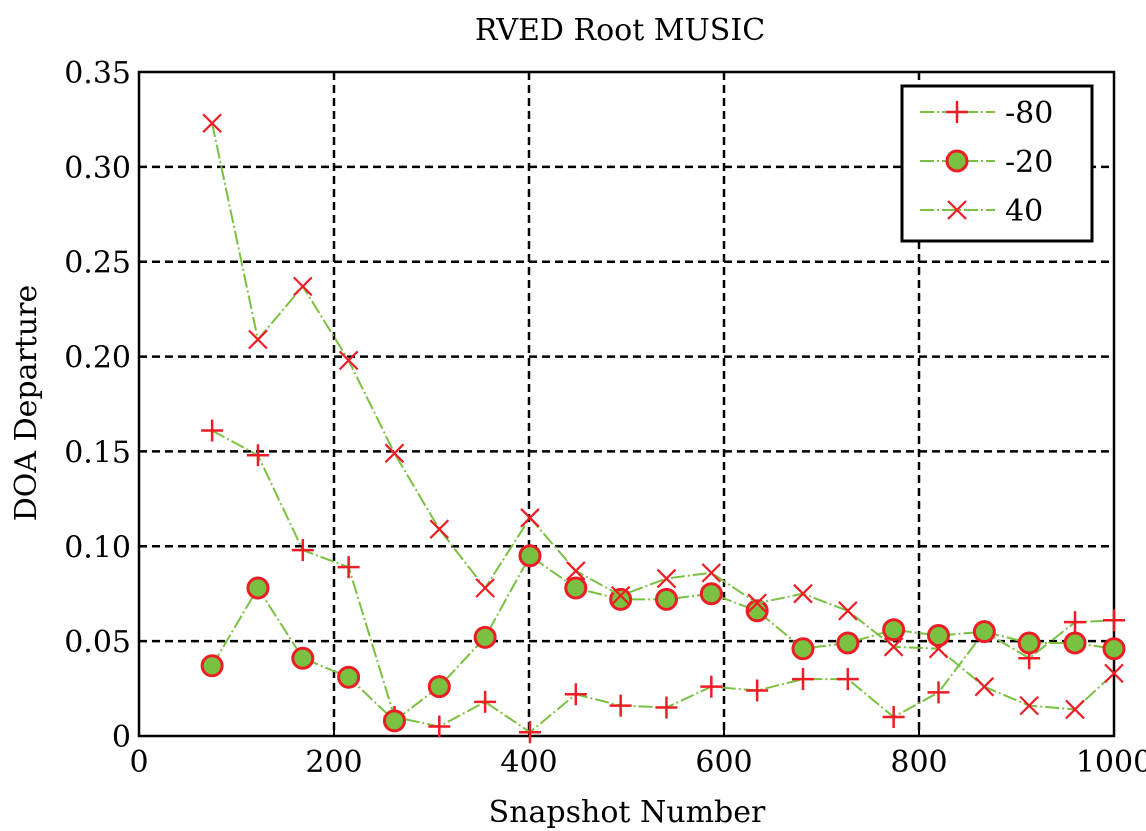 The width and height of the screenshot is (1146, 831). Describe the element at coordinates (97, 642) in the screenshot. I see `y-tick-label: 0.05` at that location.